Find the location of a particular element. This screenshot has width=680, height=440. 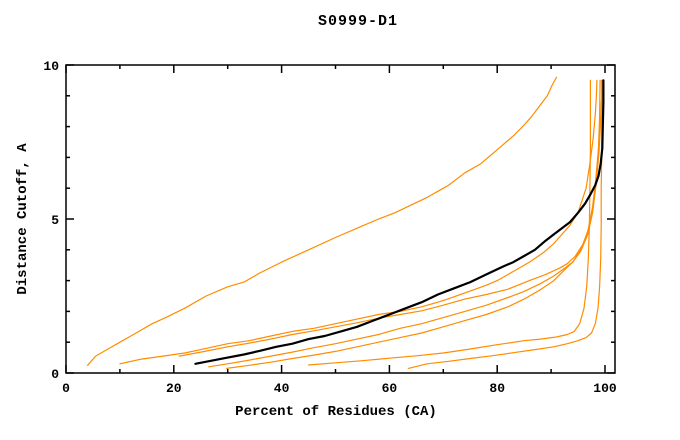

y-tick-label: 10 is located at coordinates (51, 66).